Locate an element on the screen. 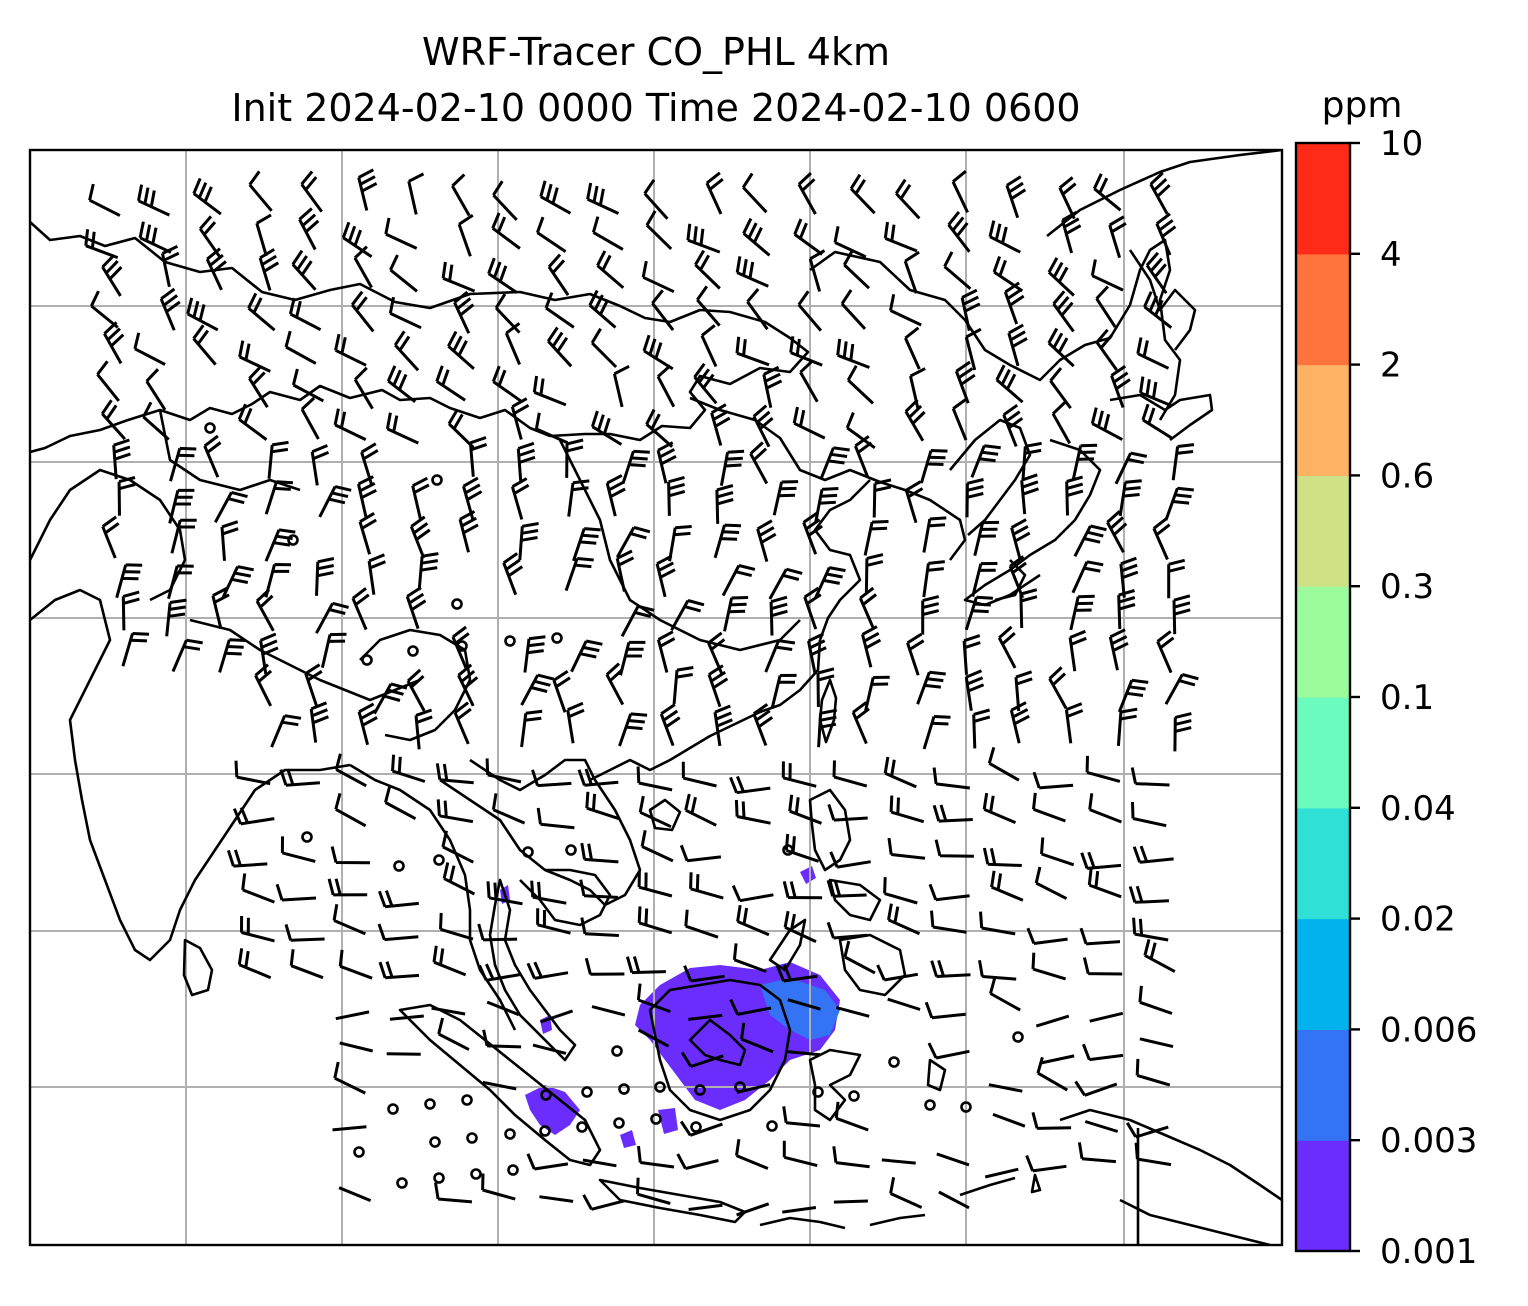 The height and width of the screenshot is (1306, 1528). coastline-malaya is located at coordinates (532, 970).